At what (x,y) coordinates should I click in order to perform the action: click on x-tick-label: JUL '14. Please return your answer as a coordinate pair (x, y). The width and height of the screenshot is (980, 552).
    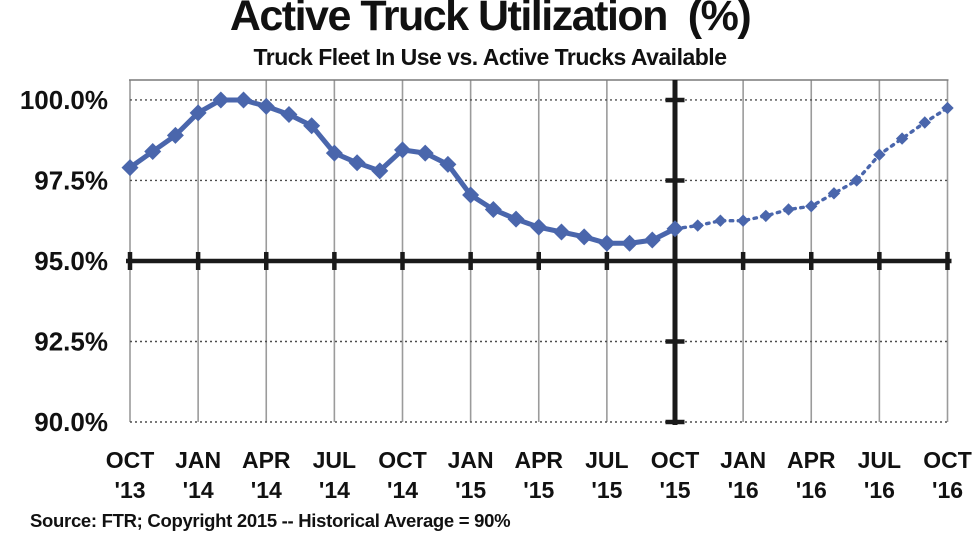
    Looking at the image, I should click on (334, 475).